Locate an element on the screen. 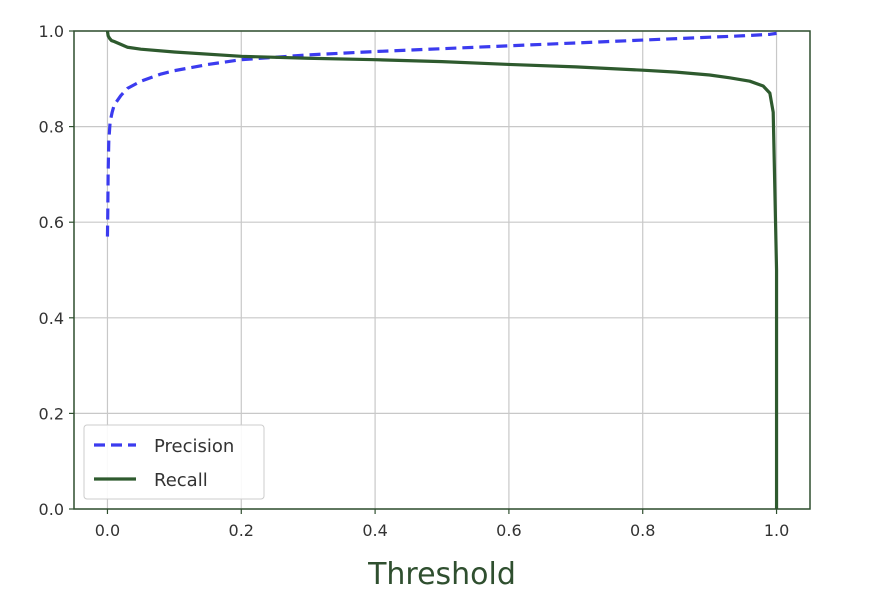 This screenshot has width=884, height=604. y-tick-label: 0.2 is located at coordinates (51, 413).